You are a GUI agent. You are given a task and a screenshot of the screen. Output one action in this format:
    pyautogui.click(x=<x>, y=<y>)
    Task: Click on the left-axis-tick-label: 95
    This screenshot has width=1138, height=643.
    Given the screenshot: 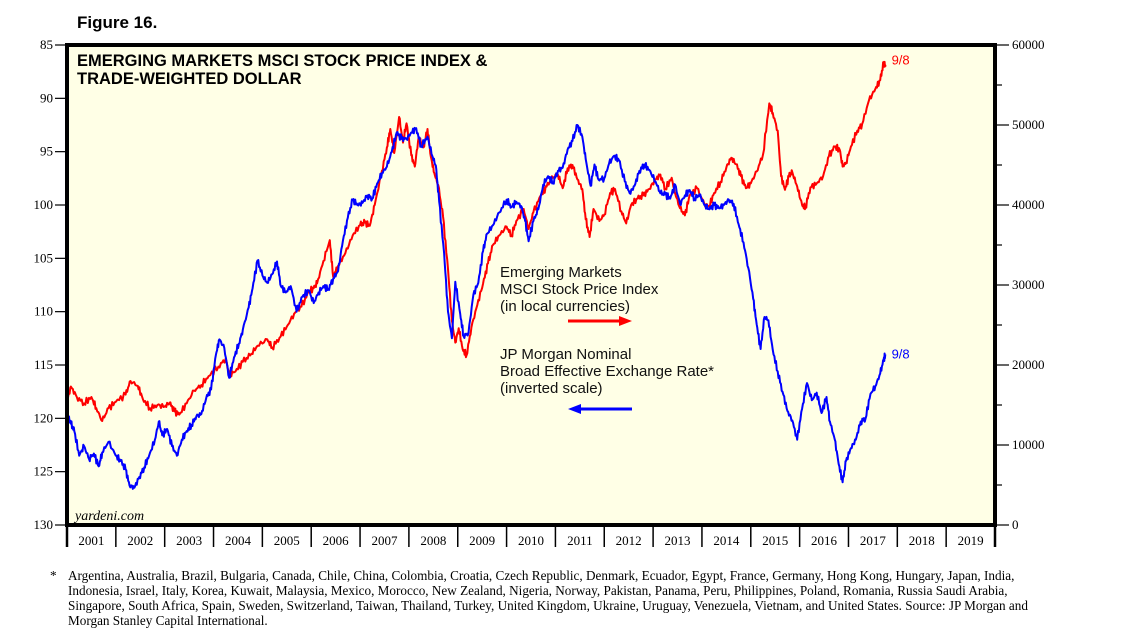 What is the action you would take?
    pyautogui.click(x=46, y=151)
    